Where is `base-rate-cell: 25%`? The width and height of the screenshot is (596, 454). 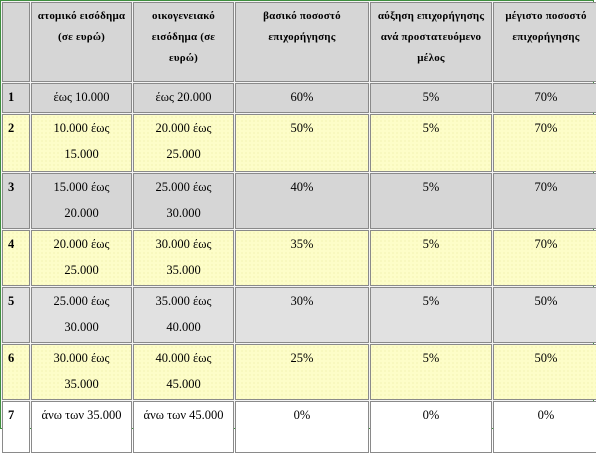
base-rate-cell: 25% is located at coordinates (302, 372).